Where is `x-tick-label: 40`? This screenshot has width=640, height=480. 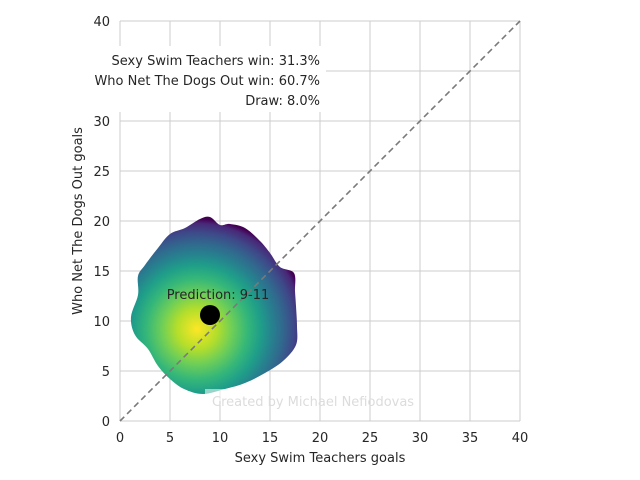
x-tick-label: 40 is located at coordinates (520, 438).